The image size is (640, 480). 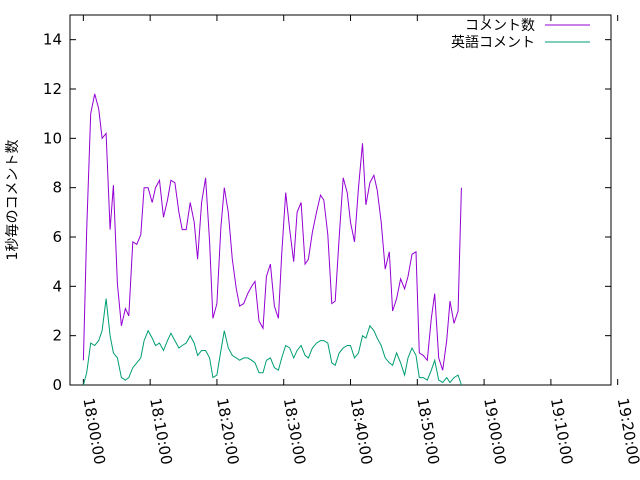 I want to click on y-tick-label: 14, so click(x=52, y=40).